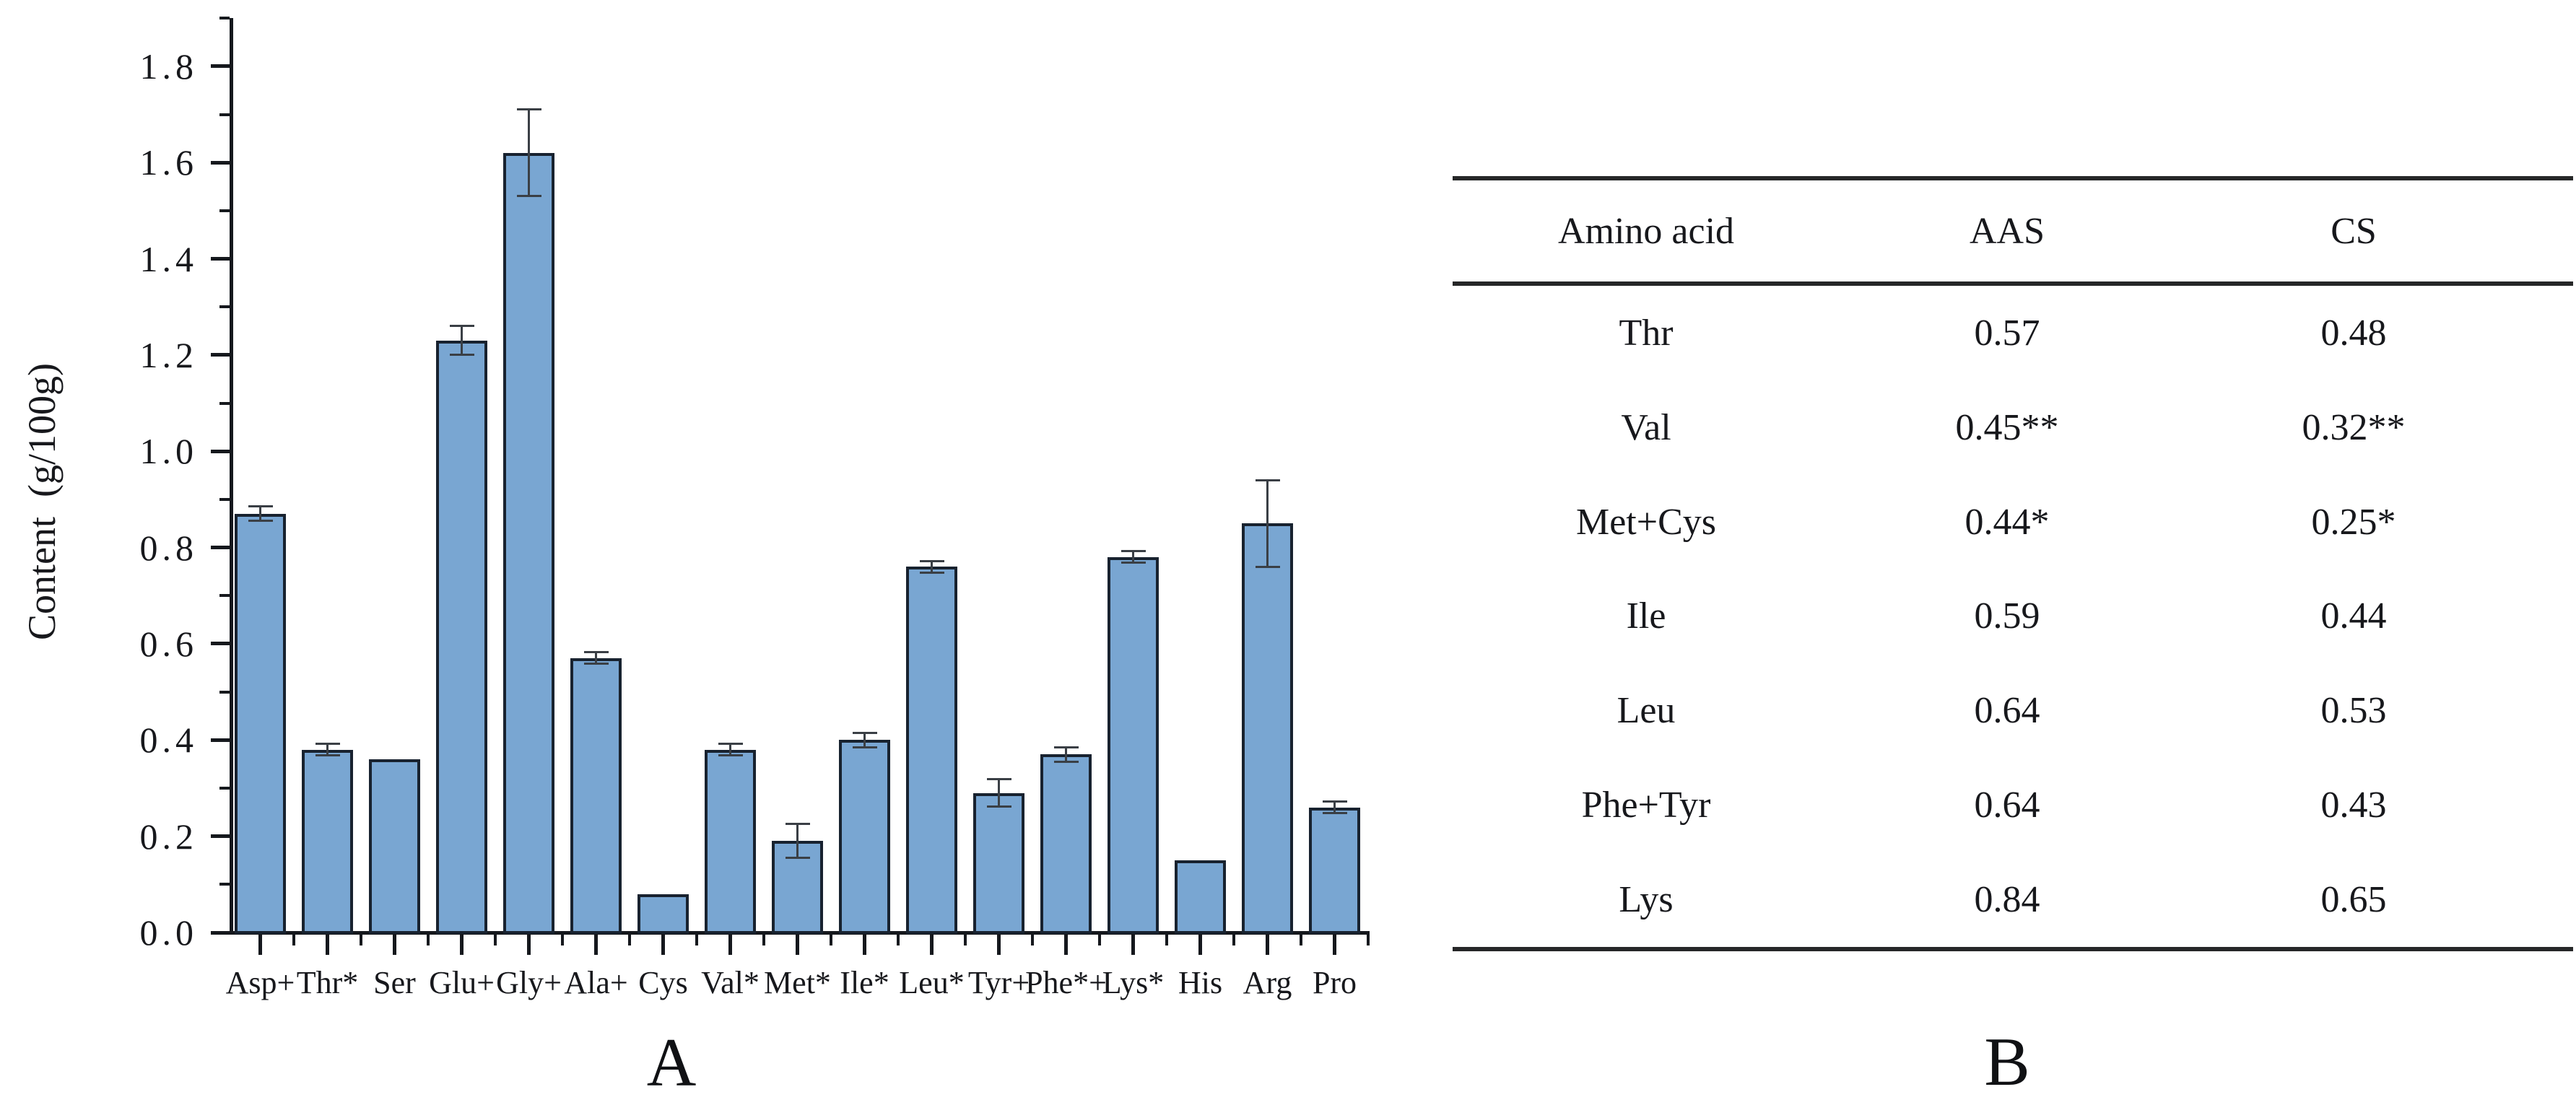 This screenshot has width=2576, height=1105. I want to click on x-category-label: Val*, so click(730, 982).